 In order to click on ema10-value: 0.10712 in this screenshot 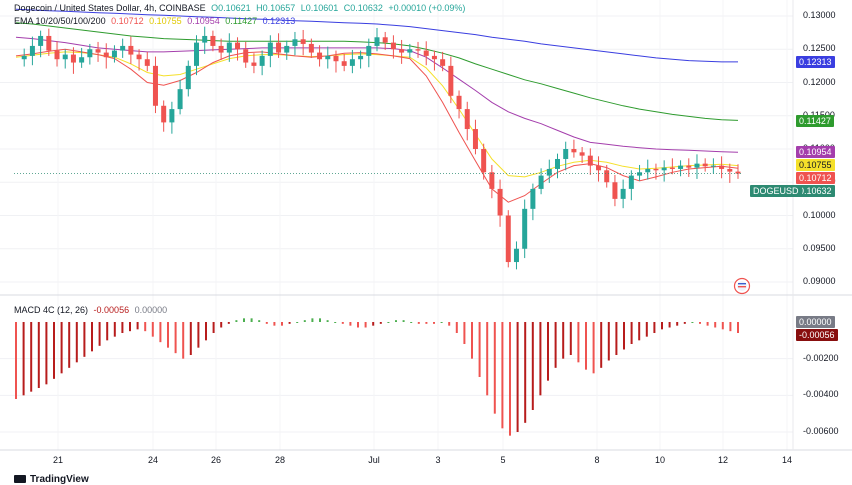, I will do `click(127, 21)`.